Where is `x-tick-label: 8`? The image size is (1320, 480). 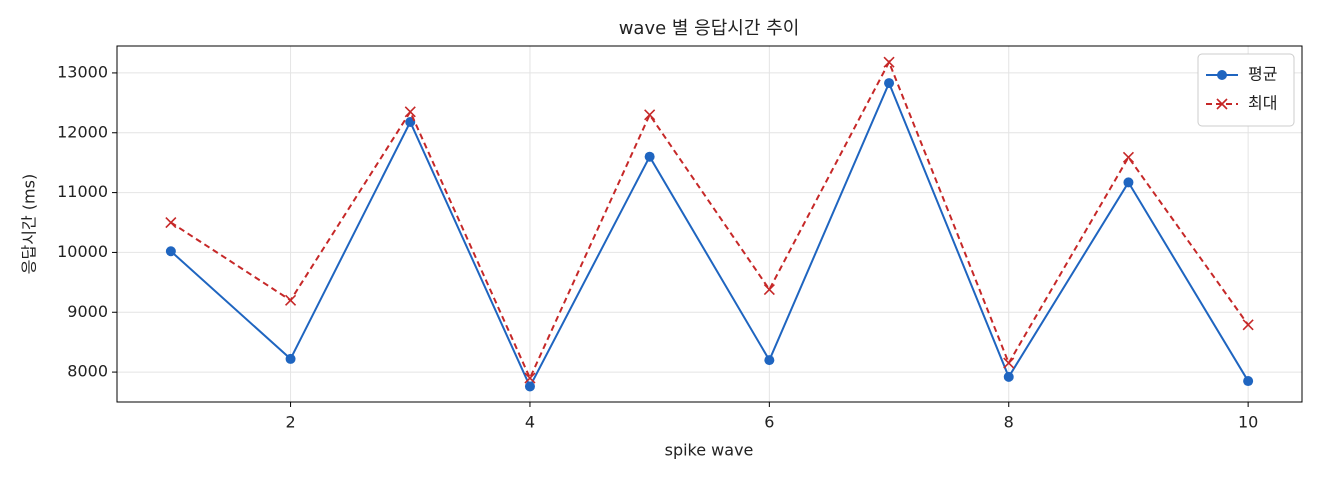
x-tick-label: 8 is located at coordinates (1009, 422).